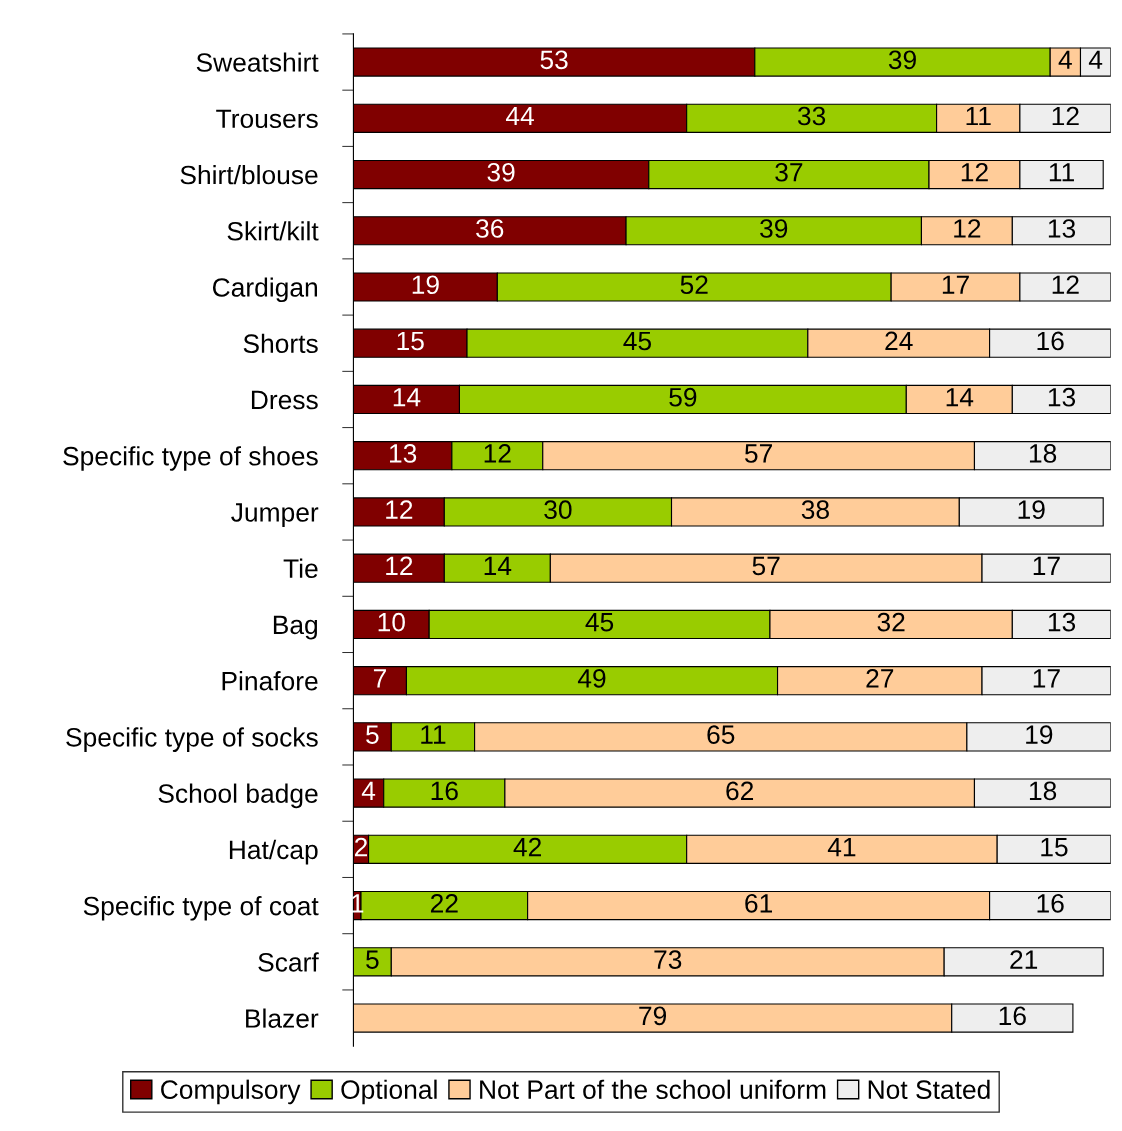 Image resolution: width=1122 pixels, height=1131 pixels. Describe the element at coordinates (527, 847) in the screenshot. I see `data-label: 42` at that location.